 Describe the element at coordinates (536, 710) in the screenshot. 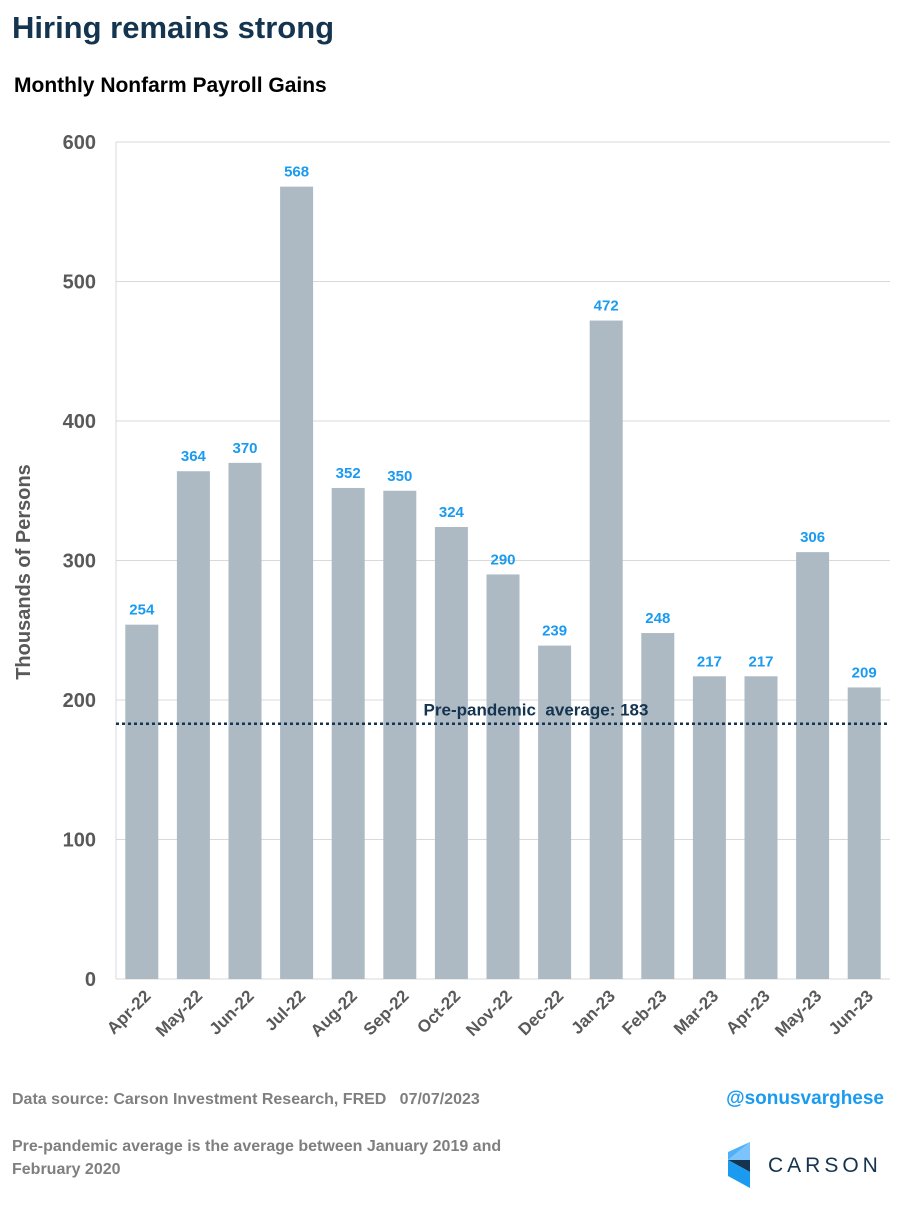

I see `pre-pandemic-average-label: Pre-pandemic average: 183` at that location.